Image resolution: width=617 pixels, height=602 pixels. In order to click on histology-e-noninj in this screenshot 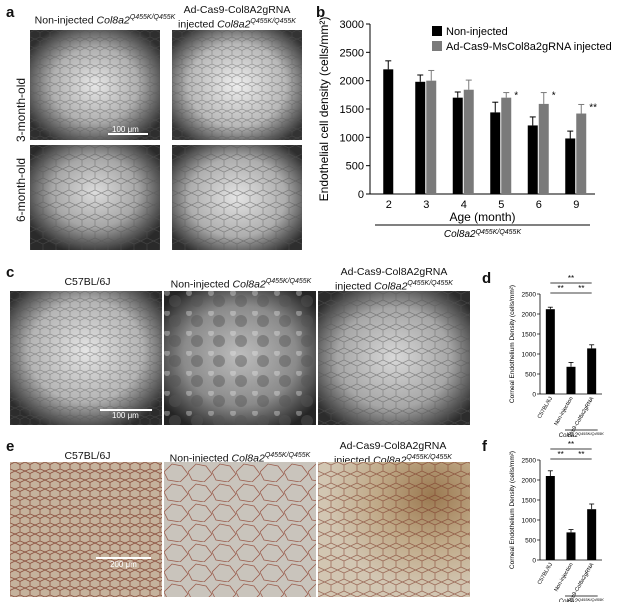, I will do `click(240, 529)`.